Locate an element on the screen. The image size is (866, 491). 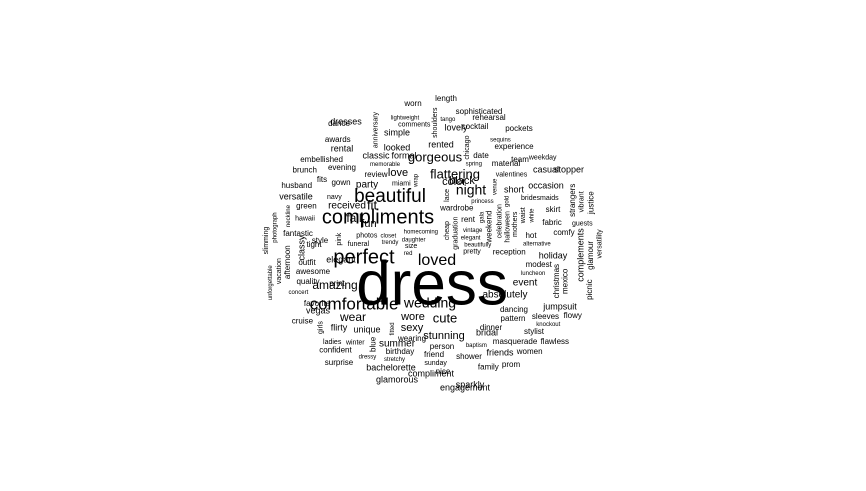
cloud-word: confident is located at coordinates (335, 349).